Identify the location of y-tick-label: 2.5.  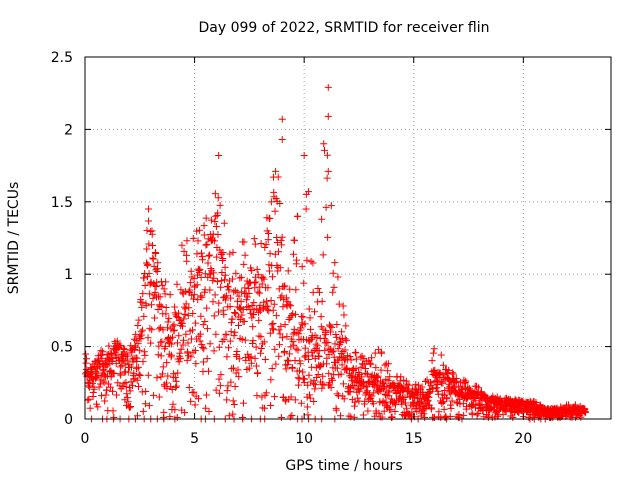
(62, 58).